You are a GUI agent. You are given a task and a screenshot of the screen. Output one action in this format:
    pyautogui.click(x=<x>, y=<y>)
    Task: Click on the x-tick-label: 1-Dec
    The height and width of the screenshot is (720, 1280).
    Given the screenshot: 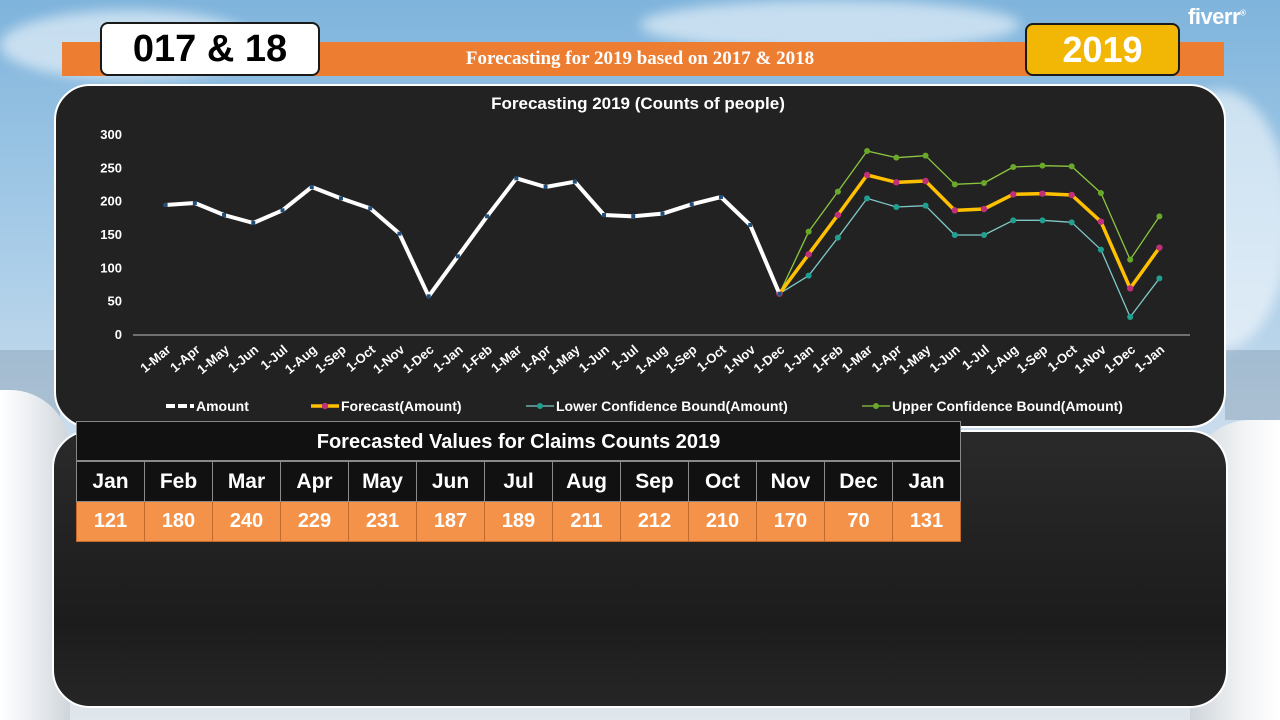 What is the action you would take?
    pyautogui.click(x=418, y=359)
    